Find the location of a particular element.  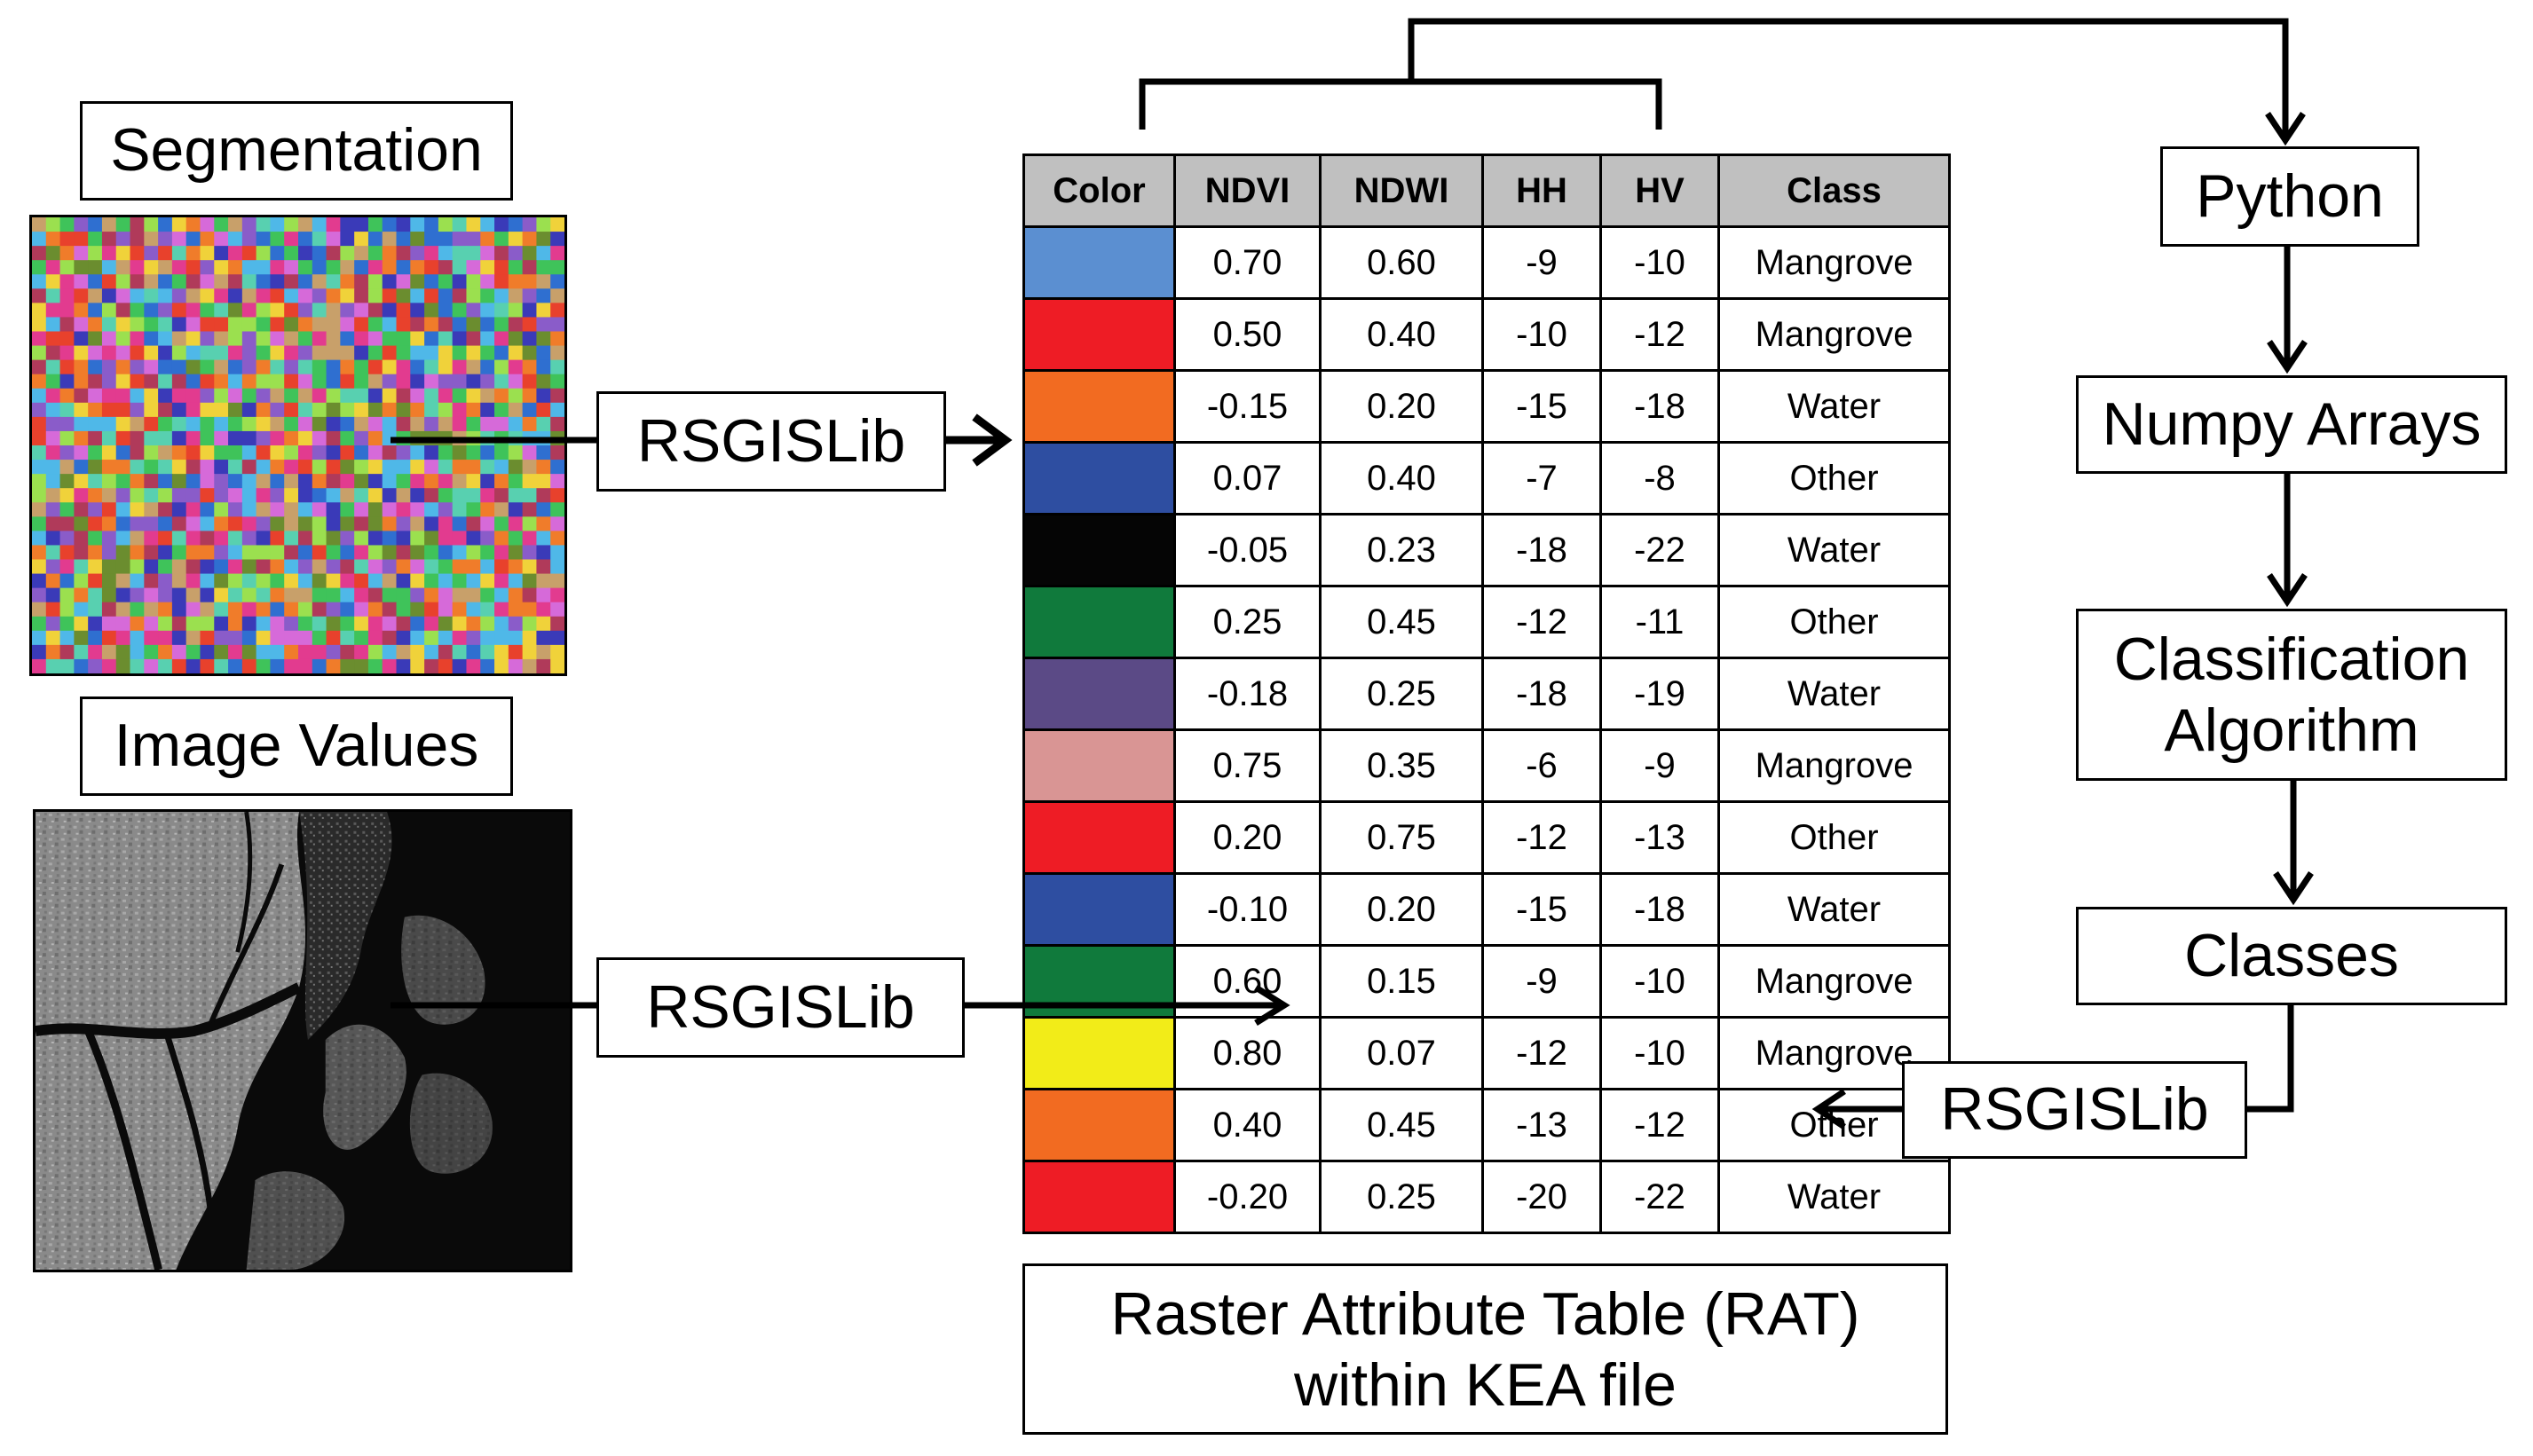

segmentation-label-text: Segmentation is located at coordinates (296, 150).